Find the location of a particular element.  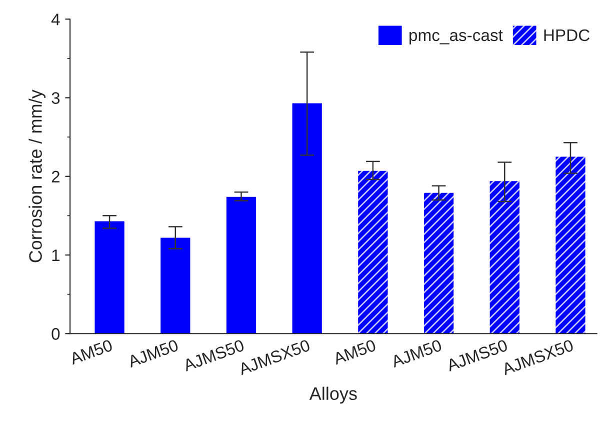

legend-label: pmc_as-cast is located at coordinates (456, 37).